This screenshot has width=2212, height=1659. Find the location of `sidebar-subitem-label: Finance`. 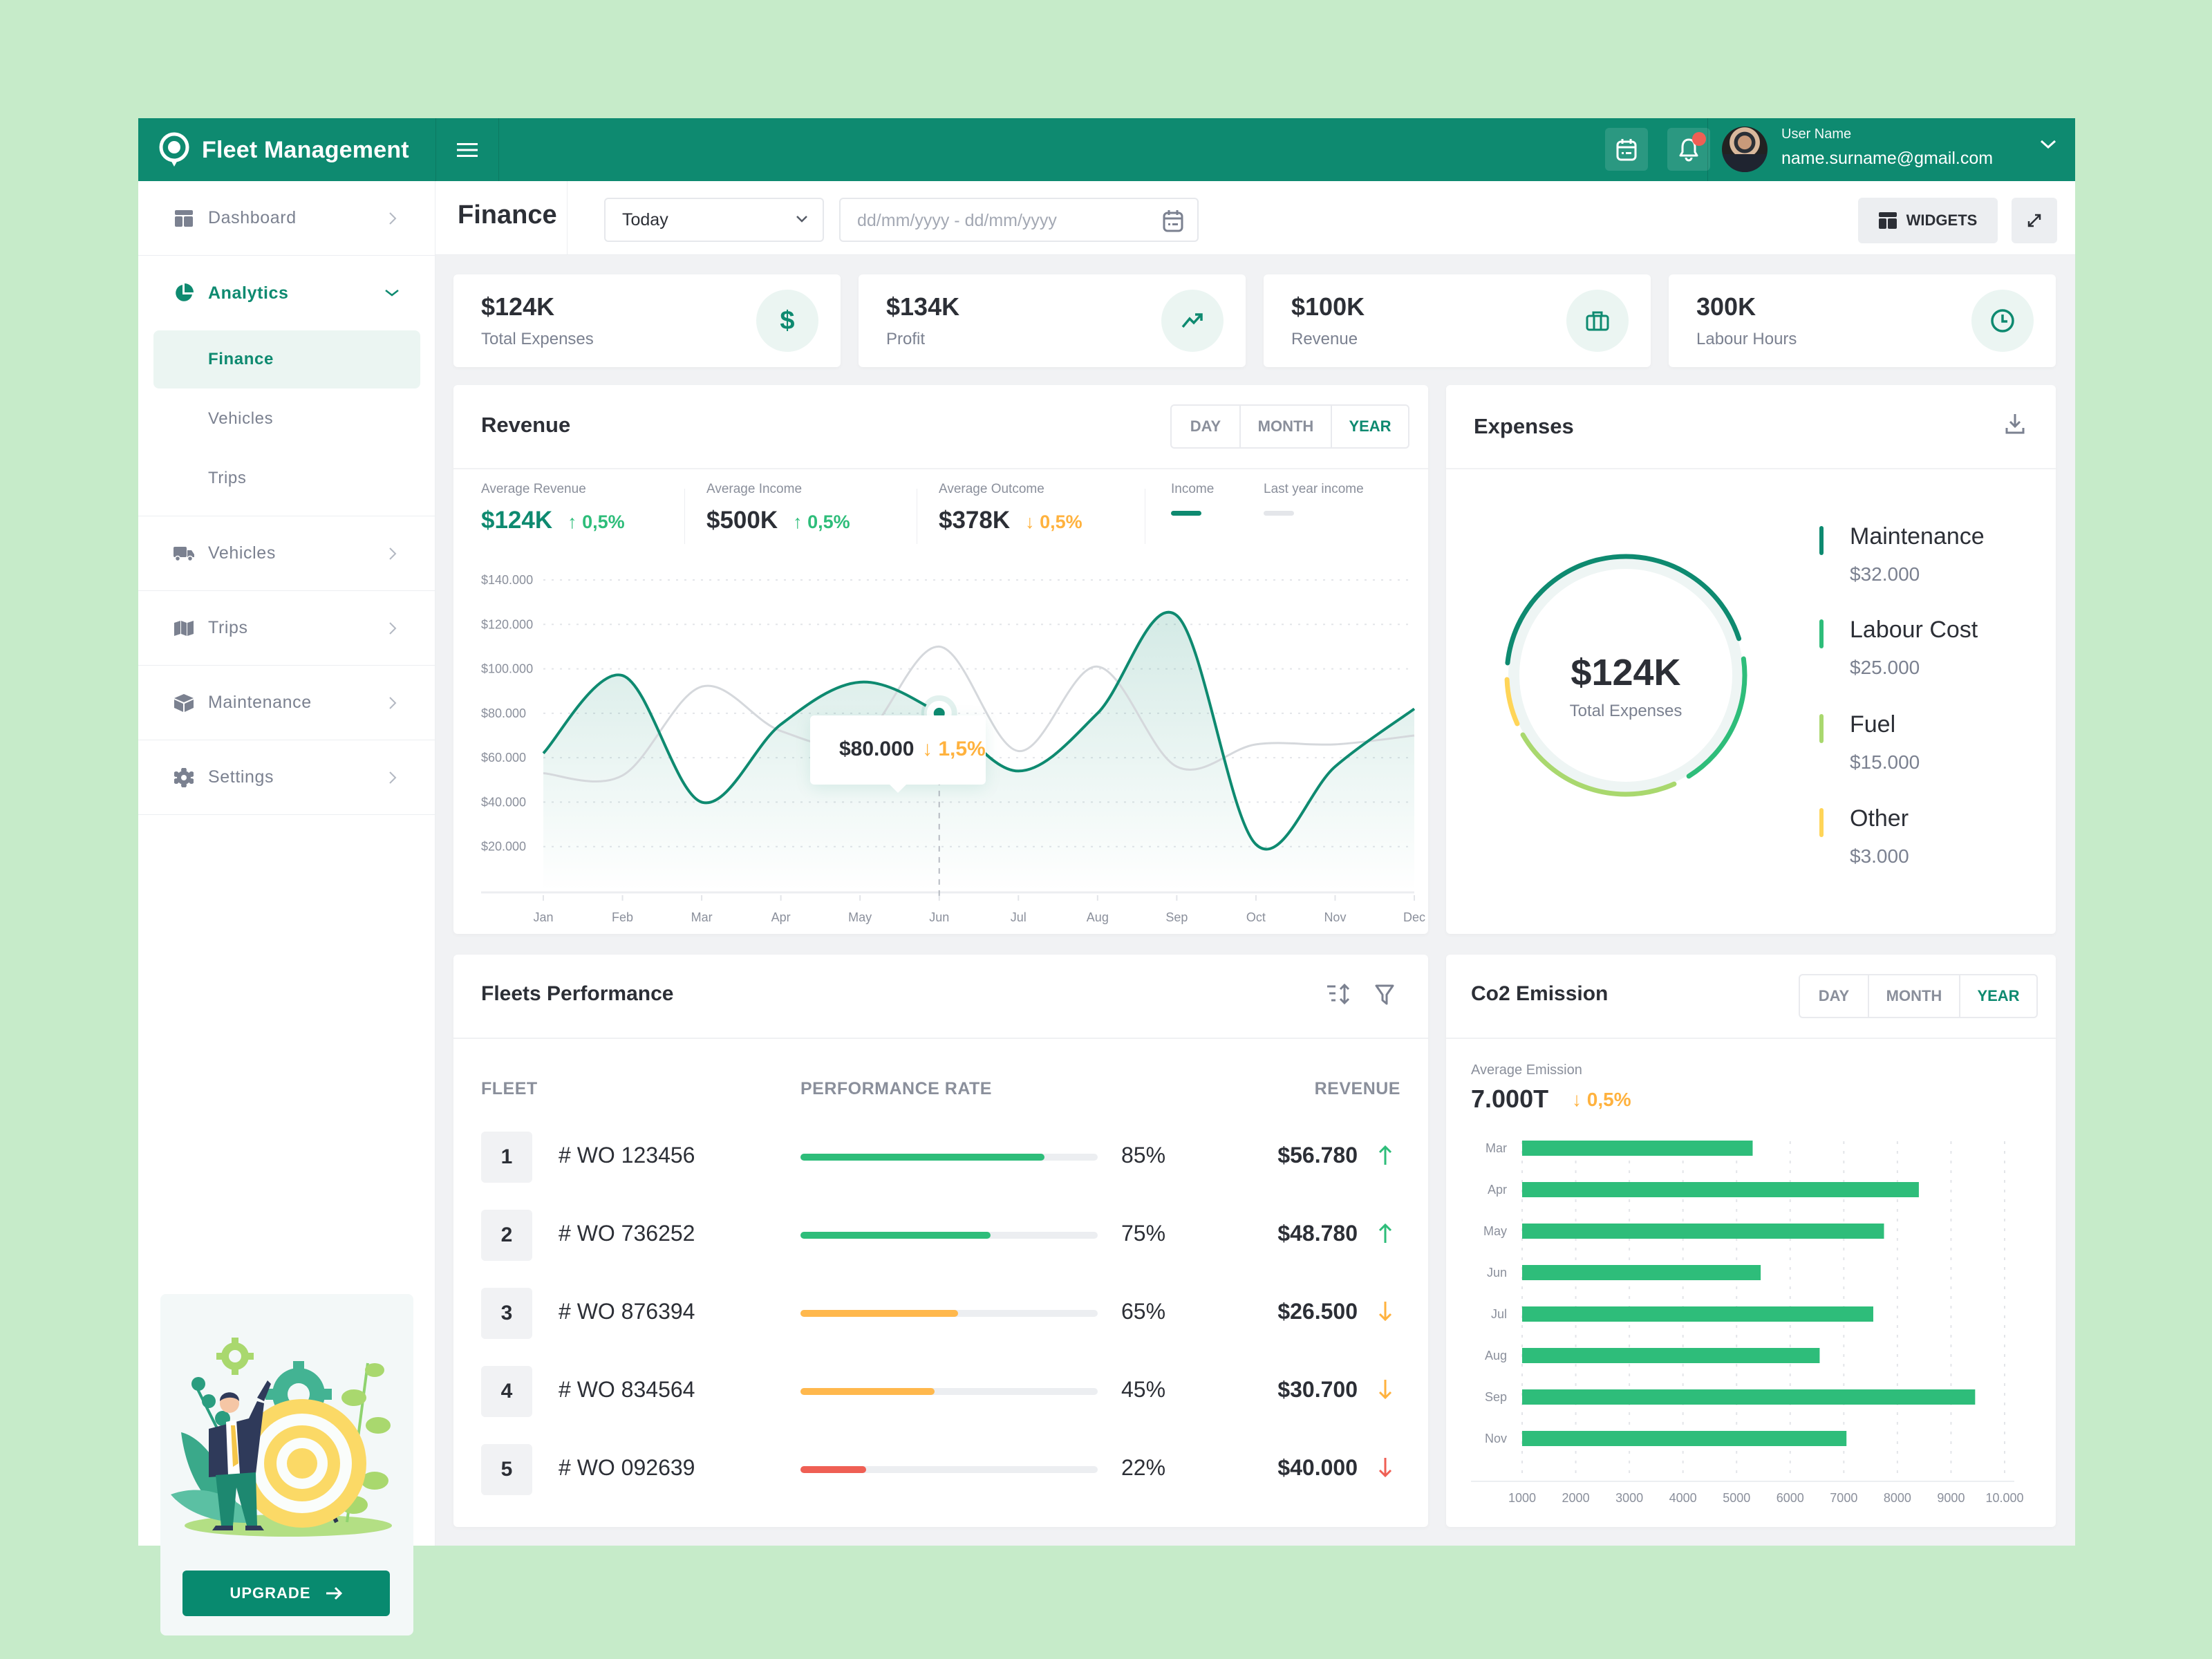

sidebar-subitem-label: Finance is located at coordinates (241, 359).